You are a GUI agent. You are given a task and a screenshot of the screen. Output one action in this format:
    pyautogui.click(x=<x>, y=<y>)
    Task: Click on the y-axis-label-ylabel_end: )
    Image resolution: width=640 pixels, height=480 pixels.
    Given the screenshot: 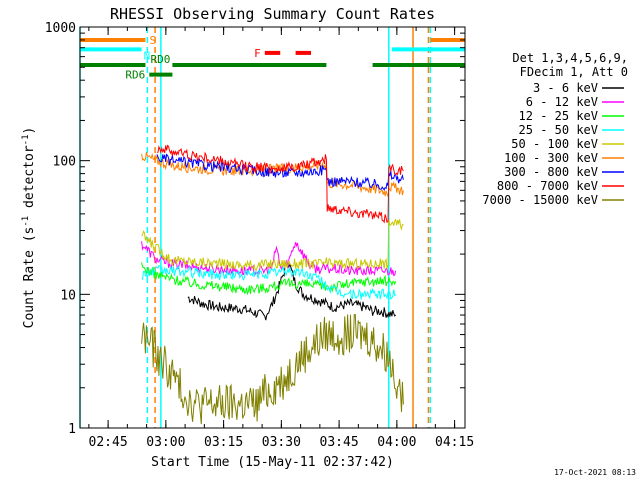 What is the action you would take?
    pyautogui.click(x=29, y=131)
    